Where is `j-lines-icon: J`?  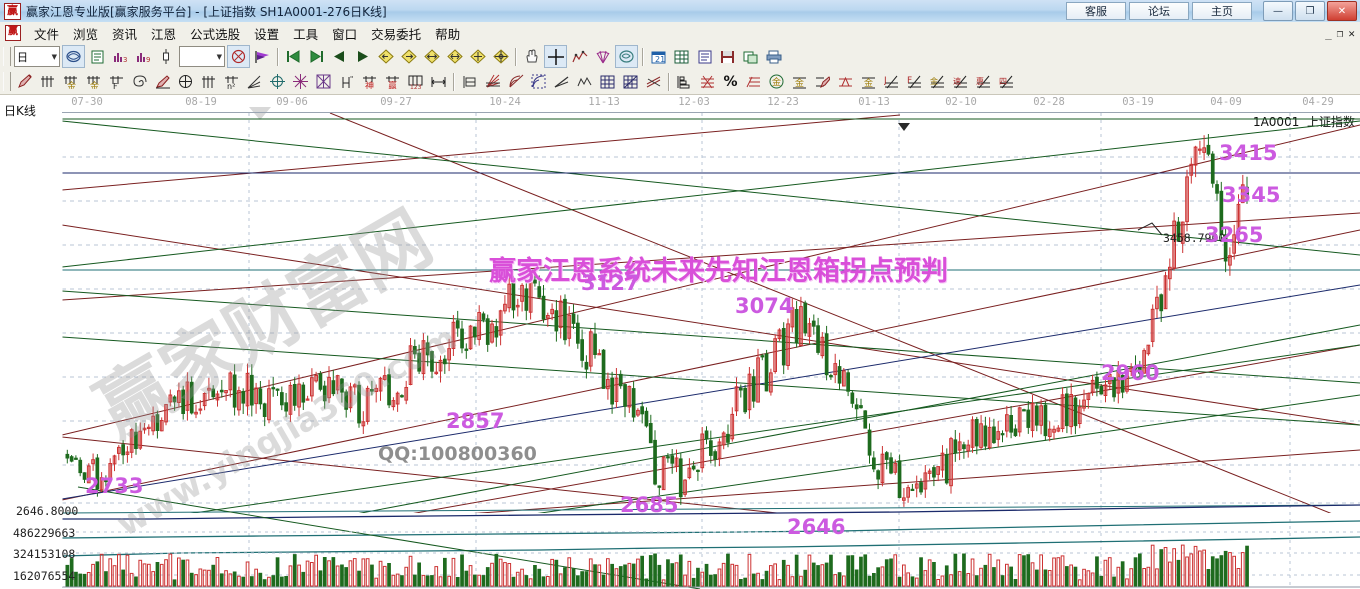
j-lines-icon: J is located at coordinates (891, 81).